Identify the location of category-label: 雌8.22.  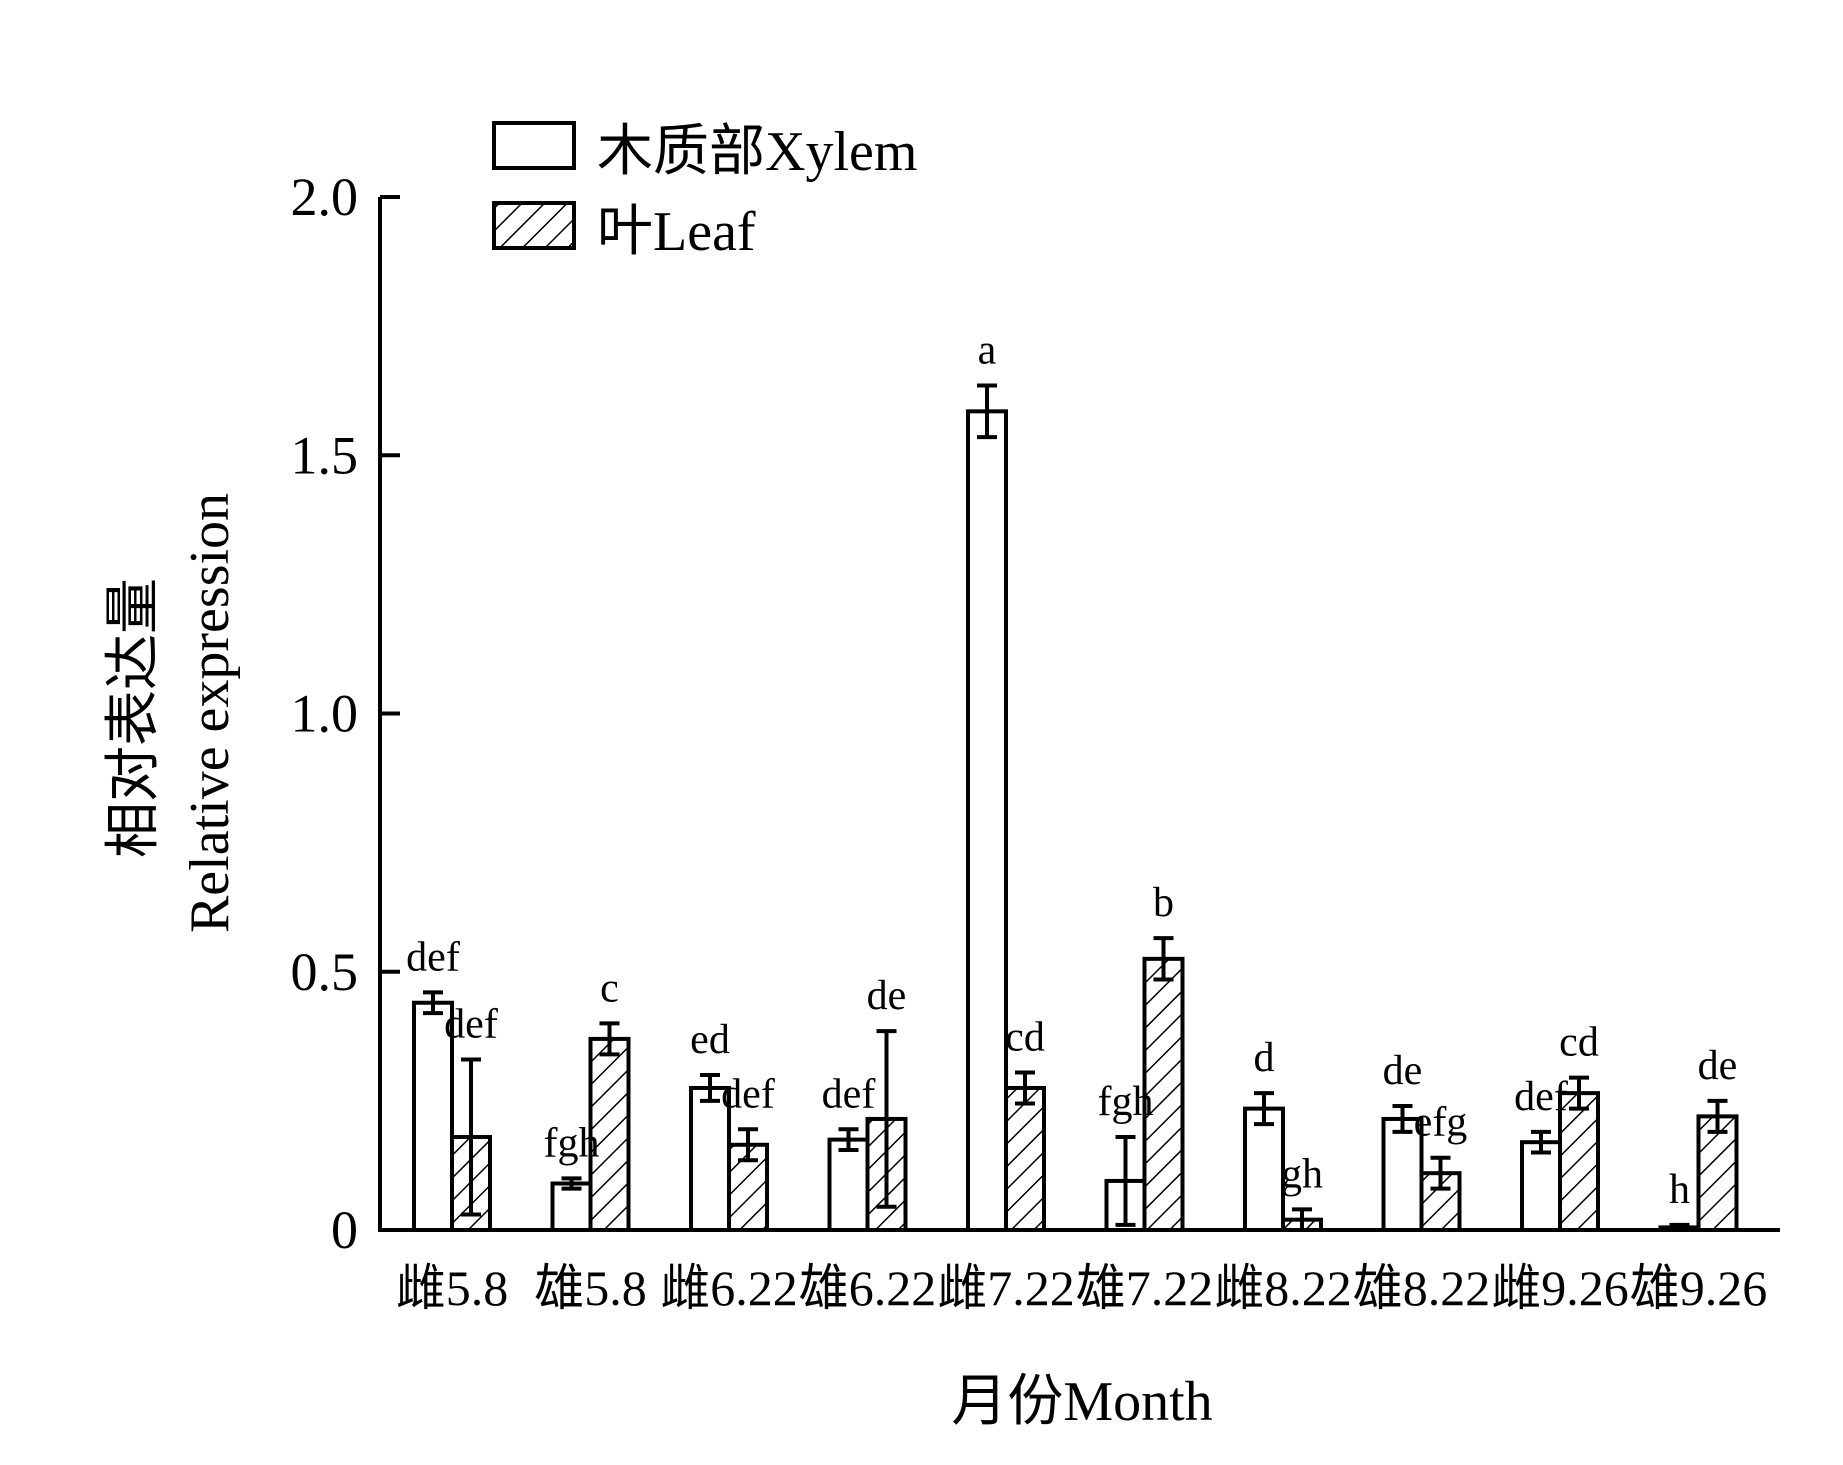
(1283, 1288).